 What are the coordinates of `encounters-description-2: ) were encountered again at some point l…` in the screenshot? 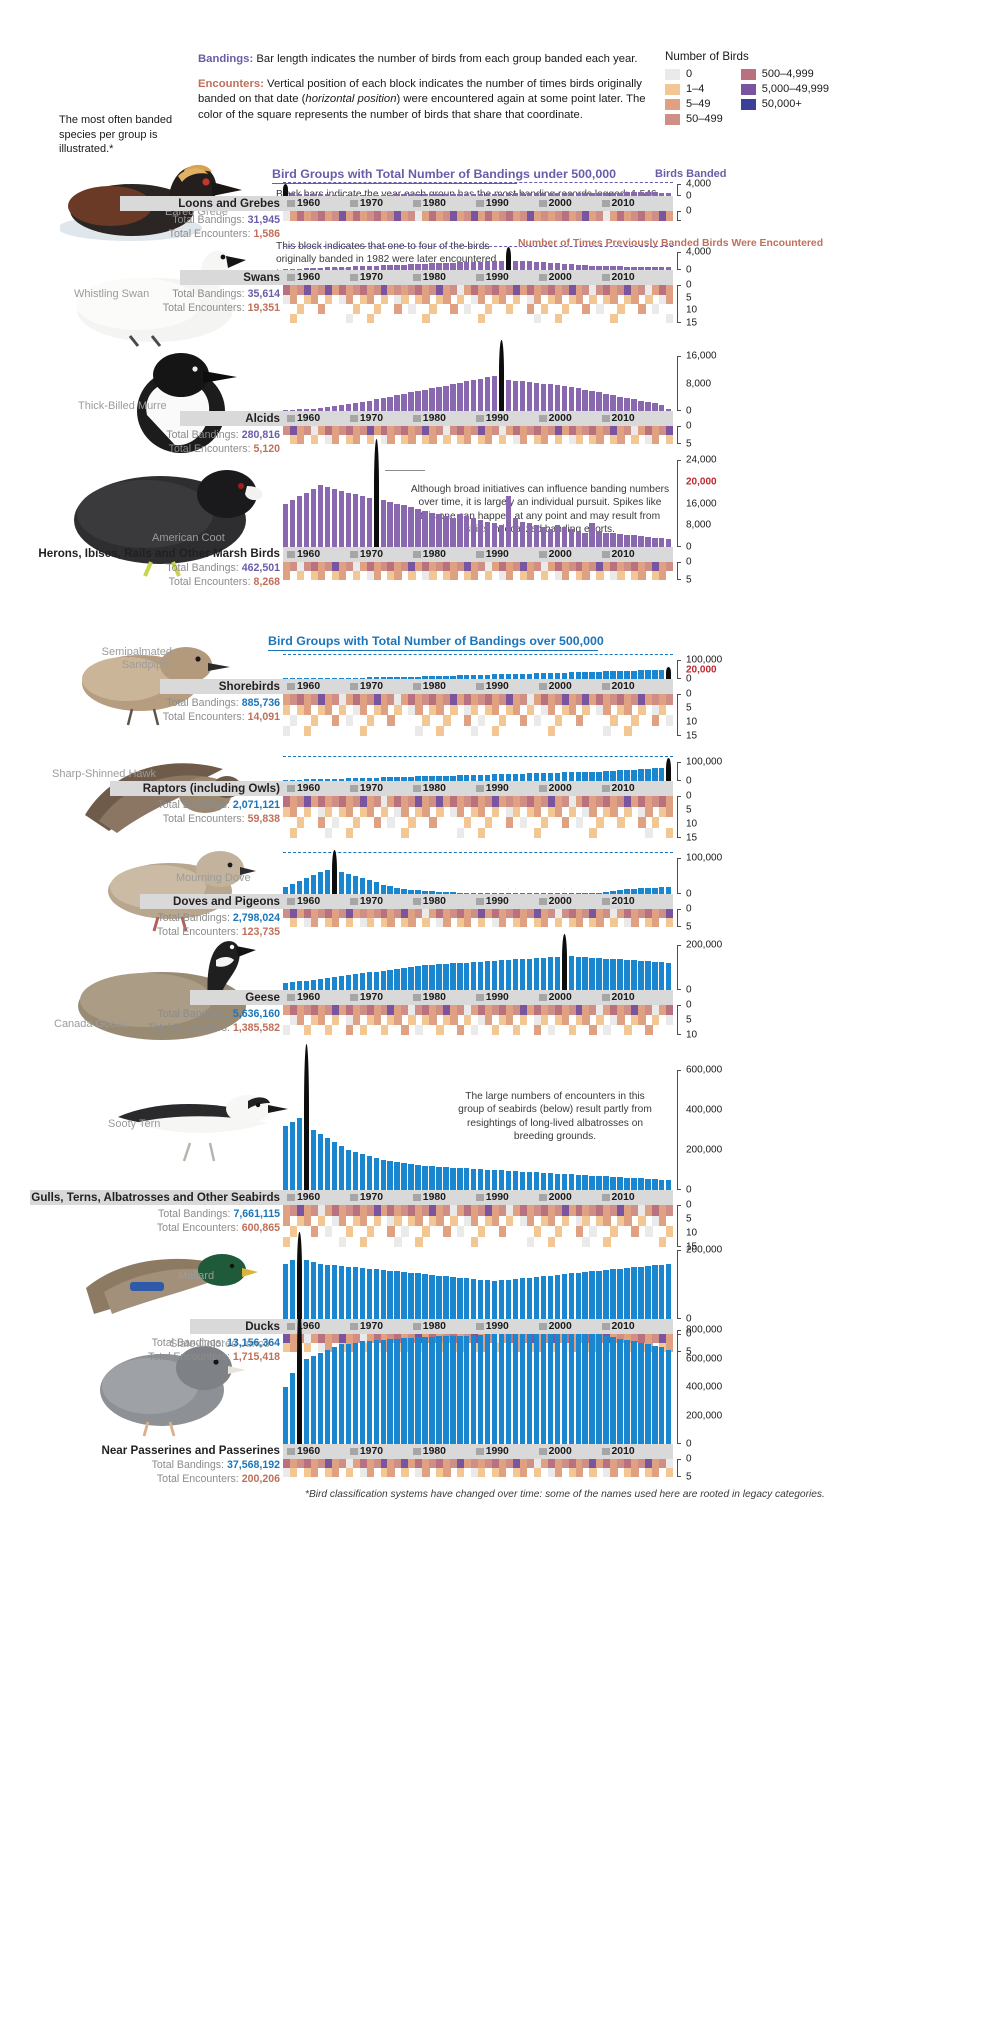 It's located at (422, 107).